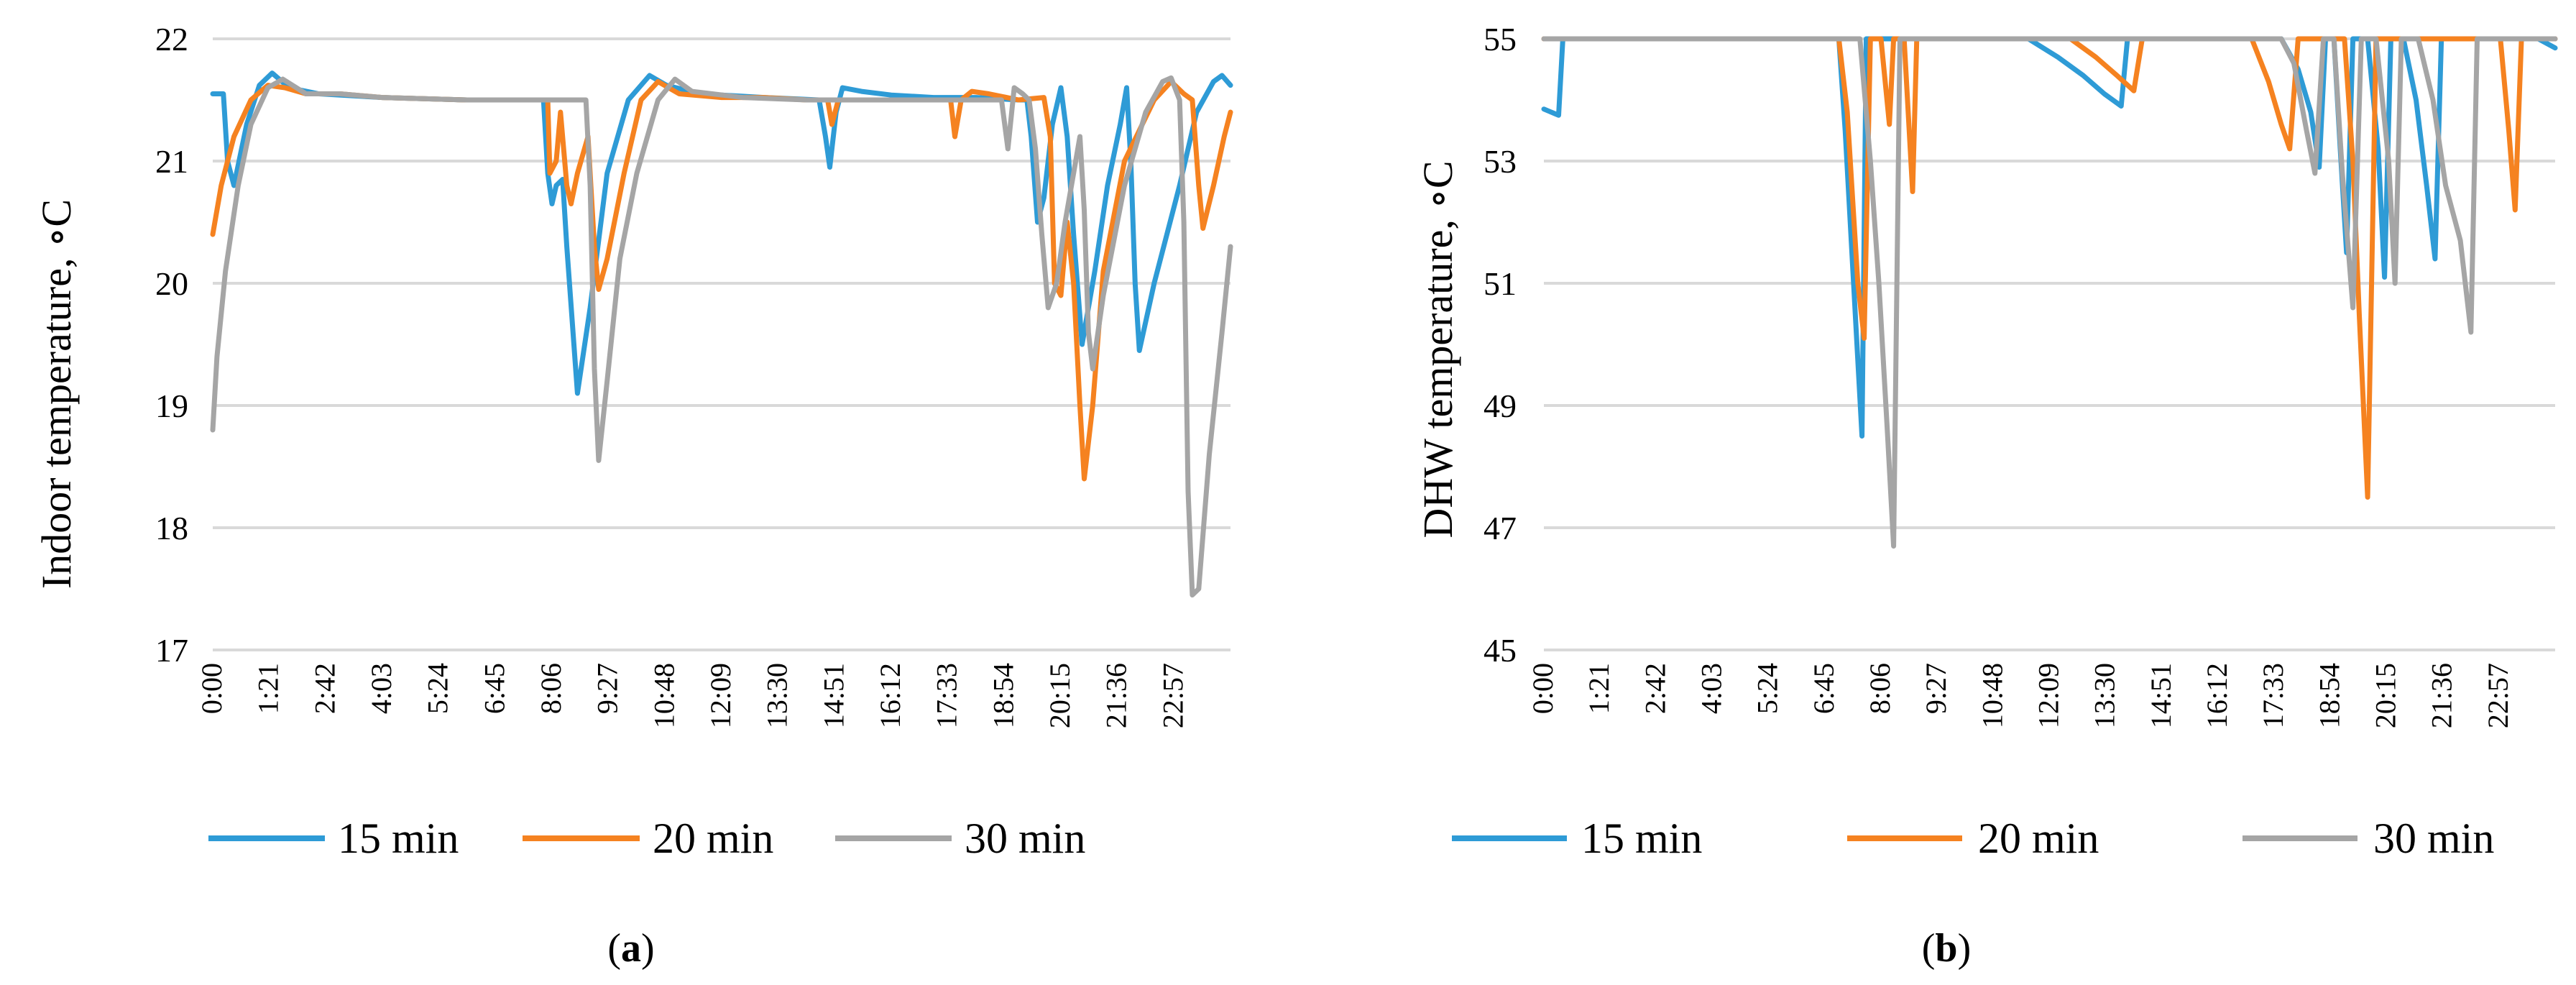 This screenshot has height=985, width=2576. What do you see at coordinates (1500, 650) in the screenshot?
I see `y-tick-label: 45` at bounding box center [1500, 650].